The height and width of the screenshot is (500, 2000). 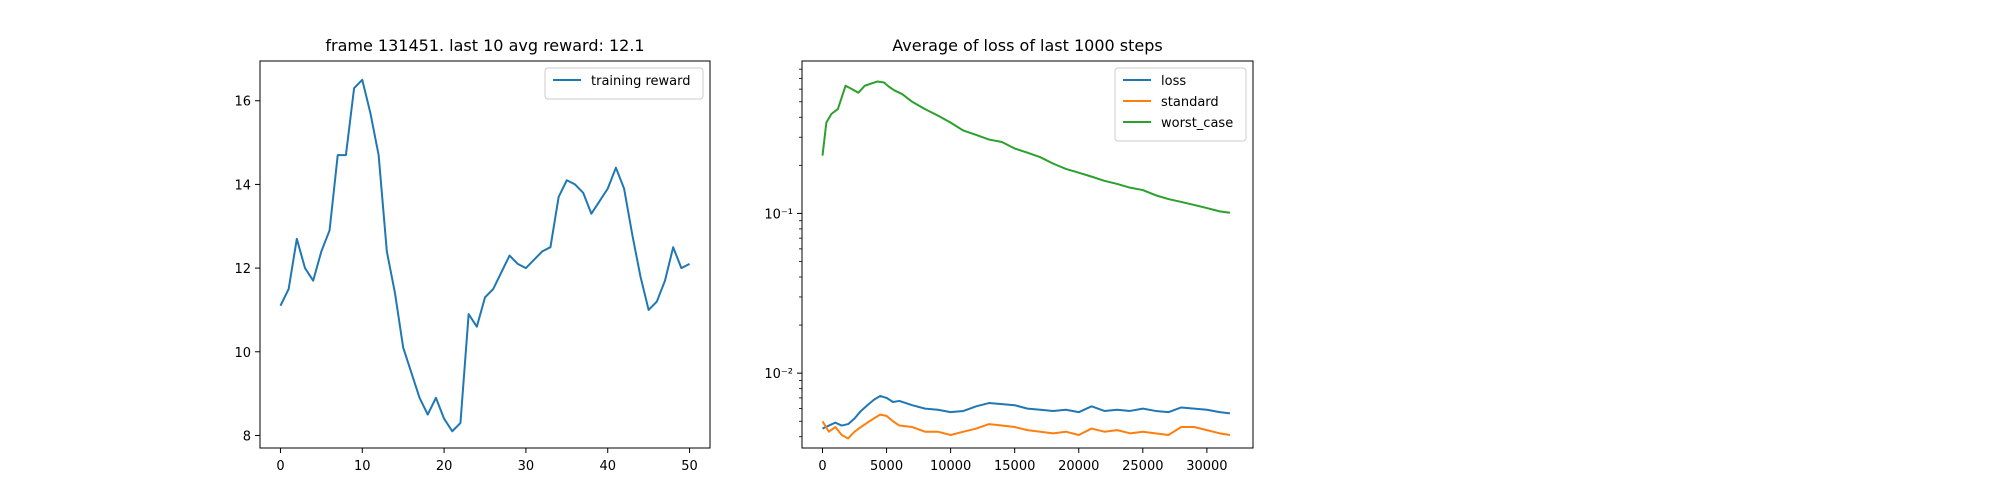 I want to click on series-line-worst-case, so click(x=1026, y=147).